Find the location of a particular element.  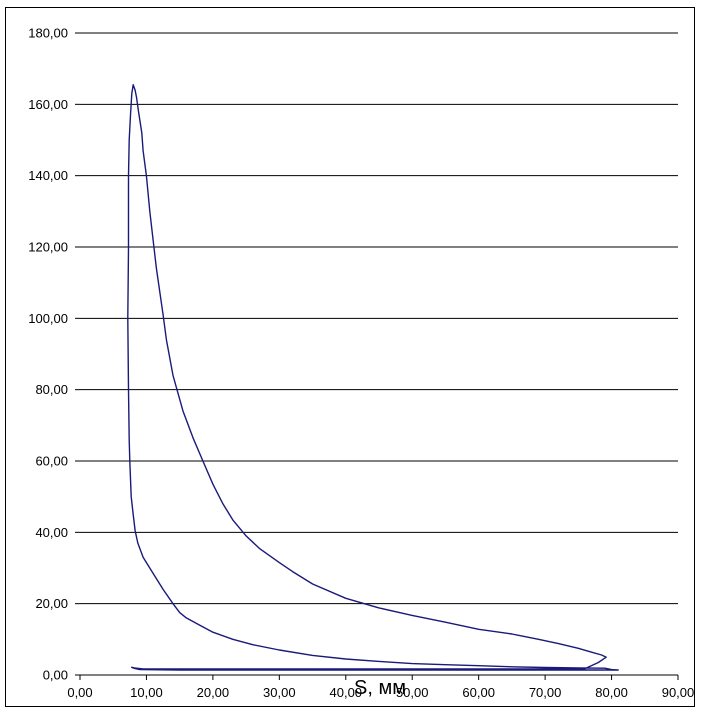

x-tick-label-9: 90,00 is located at coordinates (678, 692).